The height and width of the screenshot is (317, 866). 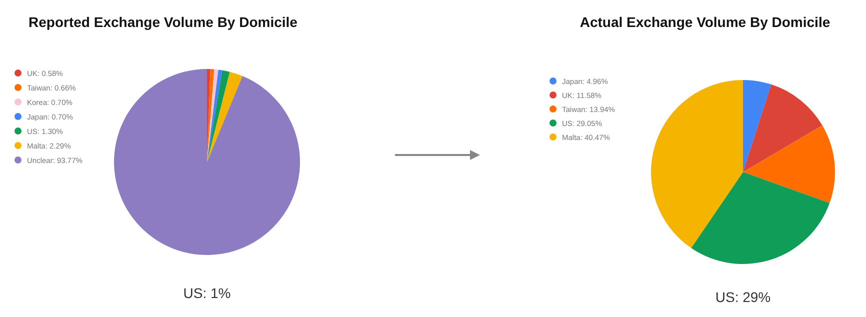 I want to click on text: US: 1%, so click(x=207, y=293).